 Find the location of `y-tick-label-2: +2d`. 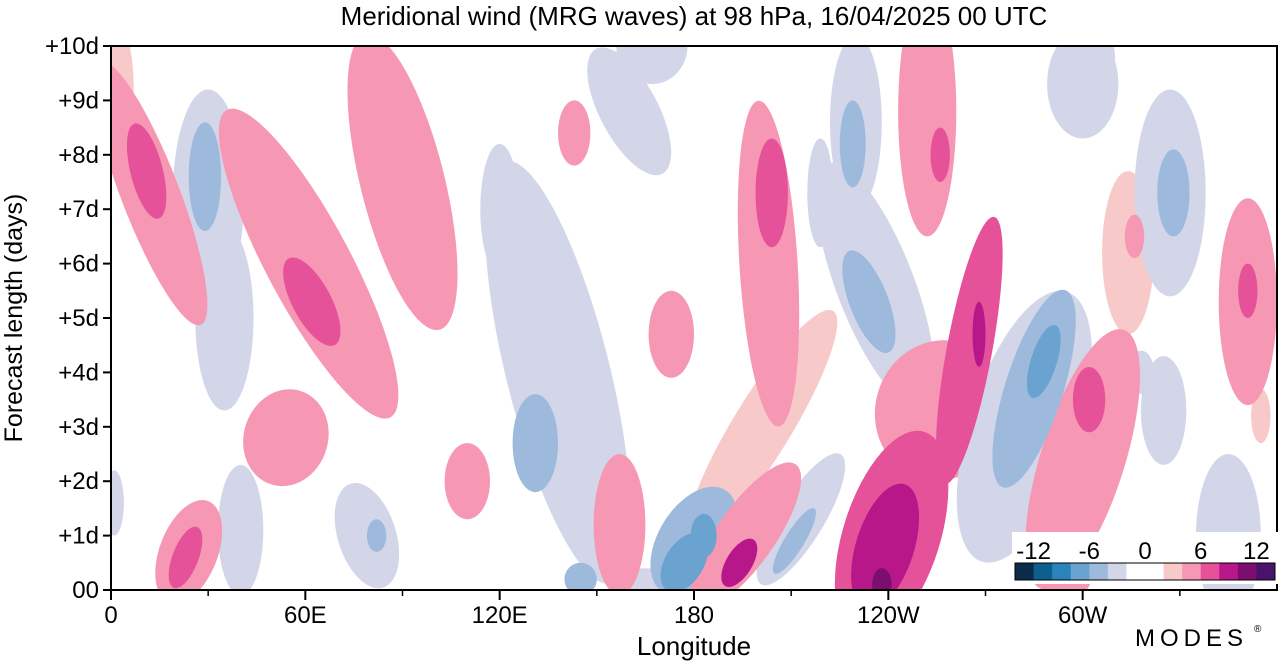

y-tick-label-2: +2d is located at coordinates (78, 481).